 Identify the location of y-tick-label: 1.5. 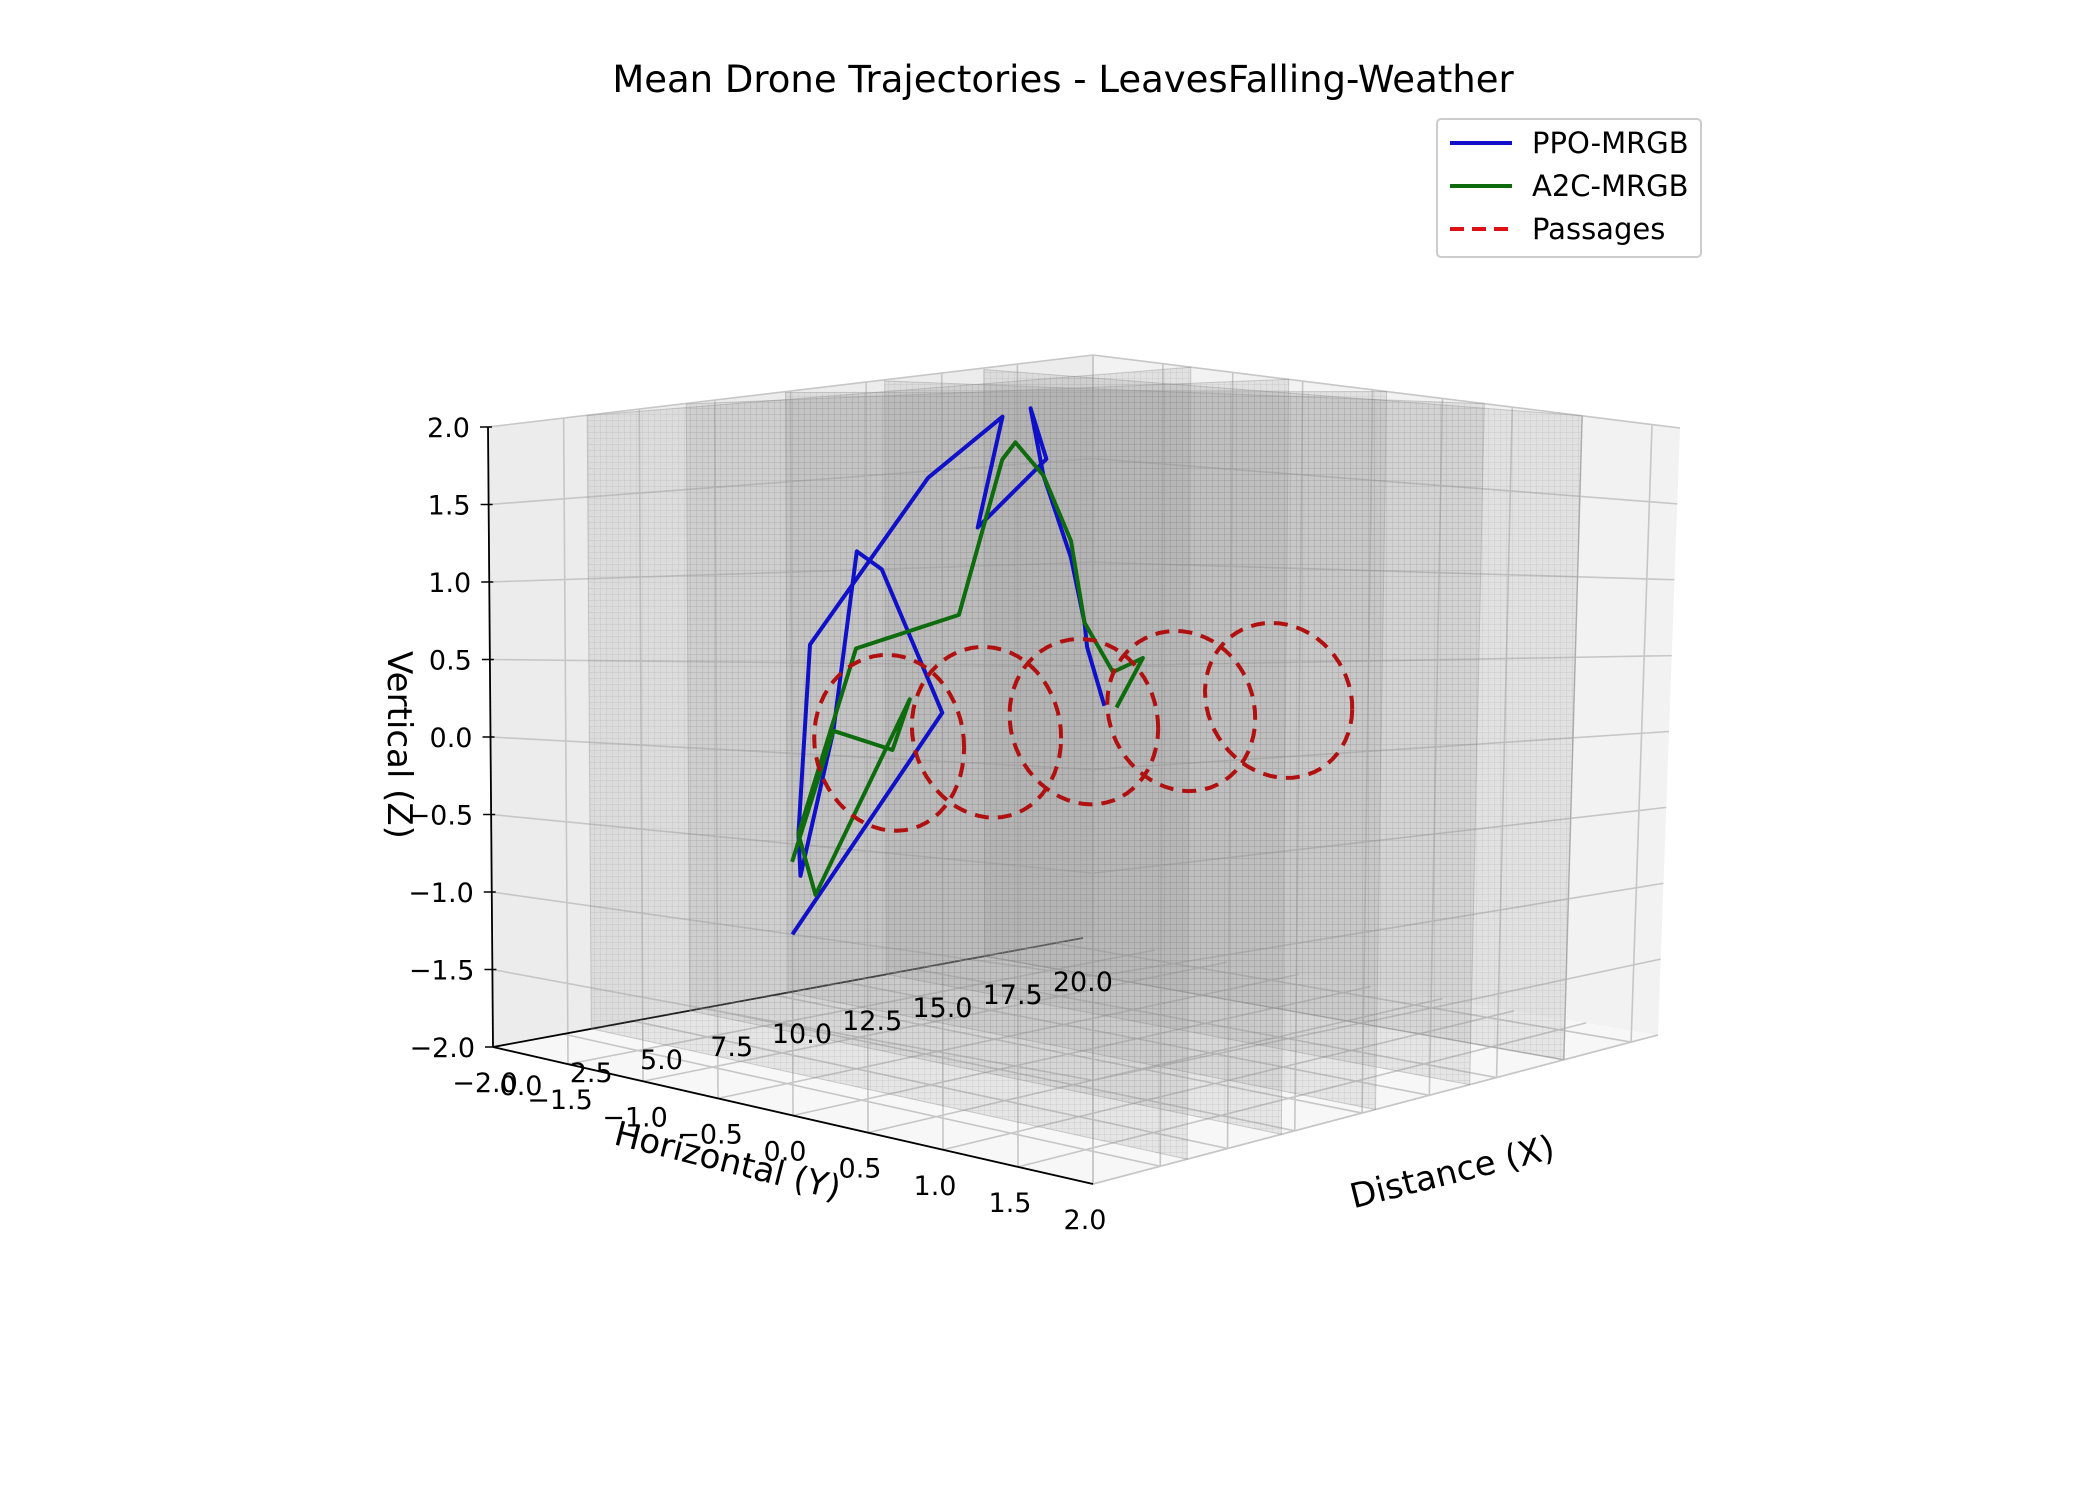
(1010, 1203).